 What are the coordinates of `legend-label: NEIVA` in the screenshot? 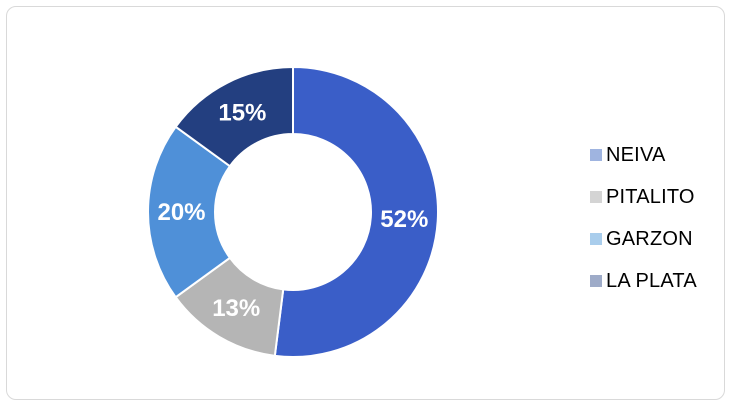 It's located at (636, 154).